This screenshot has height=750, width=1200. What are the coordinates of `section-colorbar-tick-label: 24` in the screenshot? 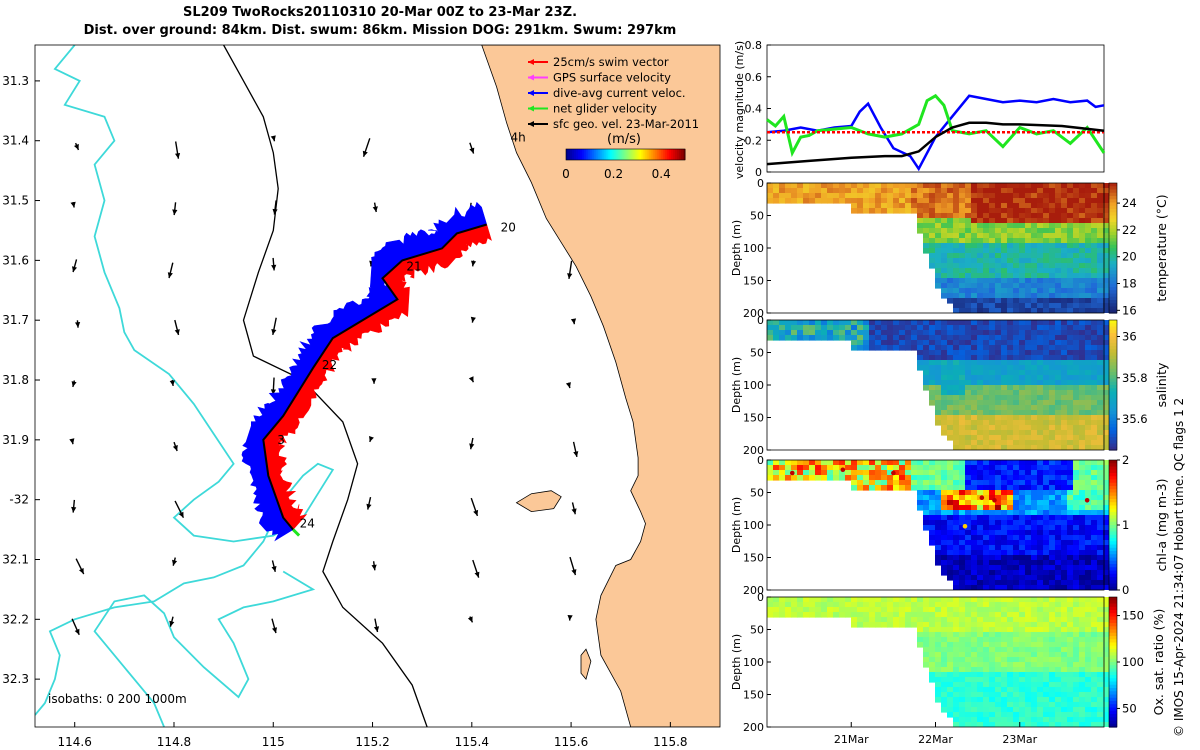 It's located at (1129, 203).